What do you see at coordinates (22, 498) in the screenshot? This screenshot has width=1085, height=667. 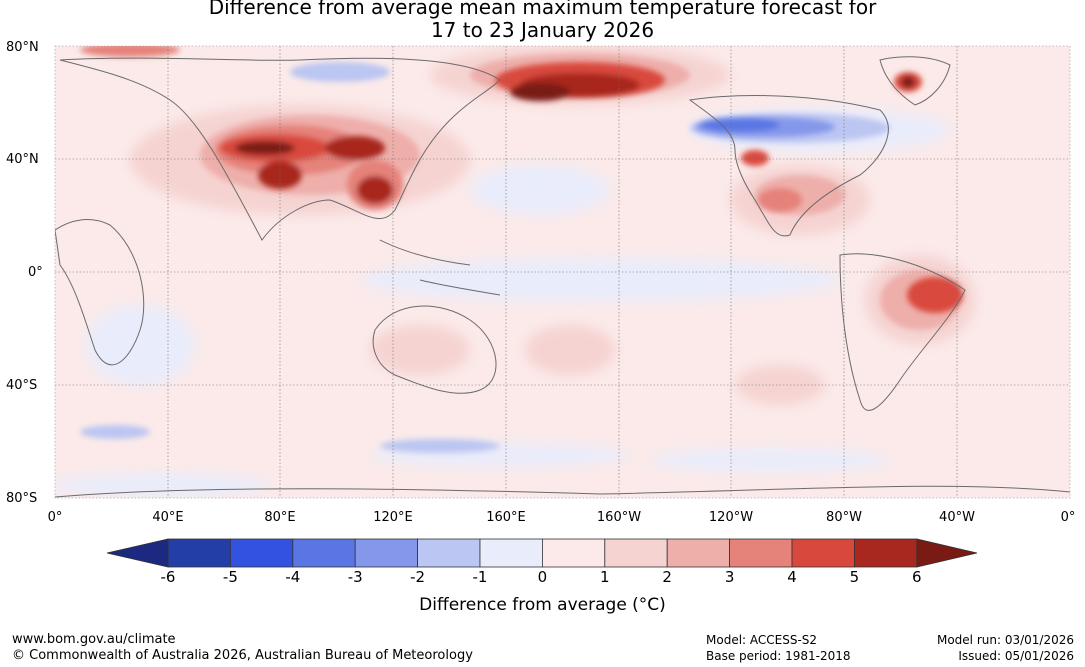 I see `lat-label-80s: 80°S` at bounding box center [22, 498].